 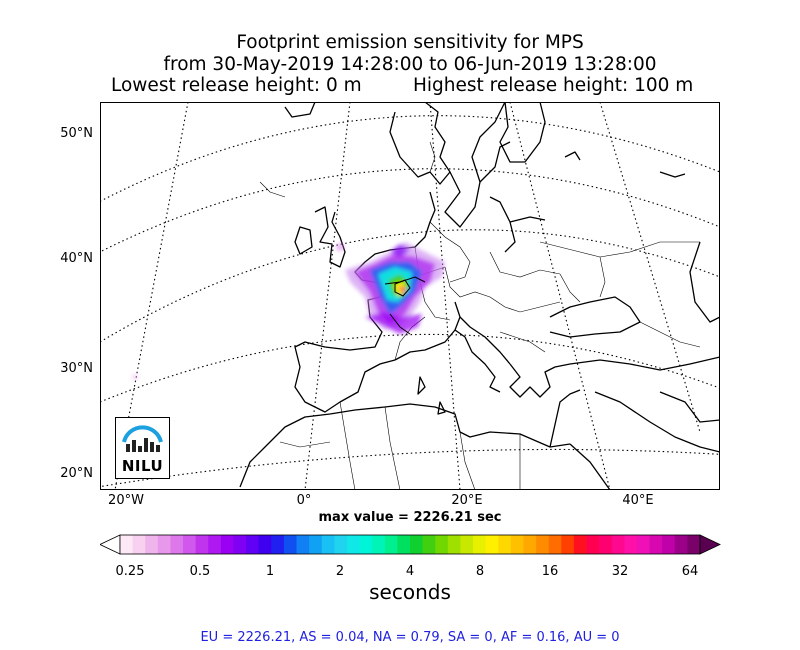 What do you see at coordinates (410, 42) in the screenshot?
I see `title-line-1: Footprint emission sensitivity for MPS` at bounding box center [410, 42].